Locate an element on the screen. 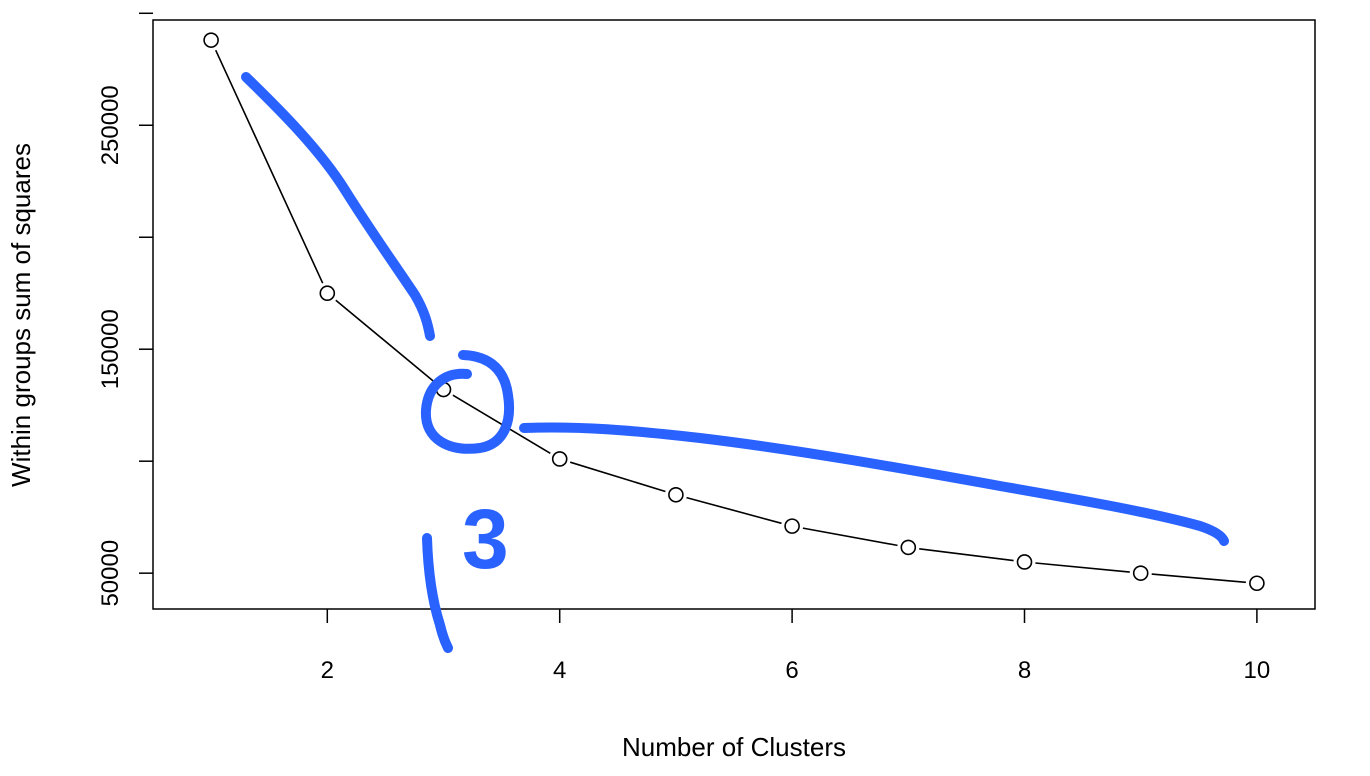 This screenshot has height=776, width=1370. y-axis: 50000 150000 250000 is located at coordinates (125, 309).